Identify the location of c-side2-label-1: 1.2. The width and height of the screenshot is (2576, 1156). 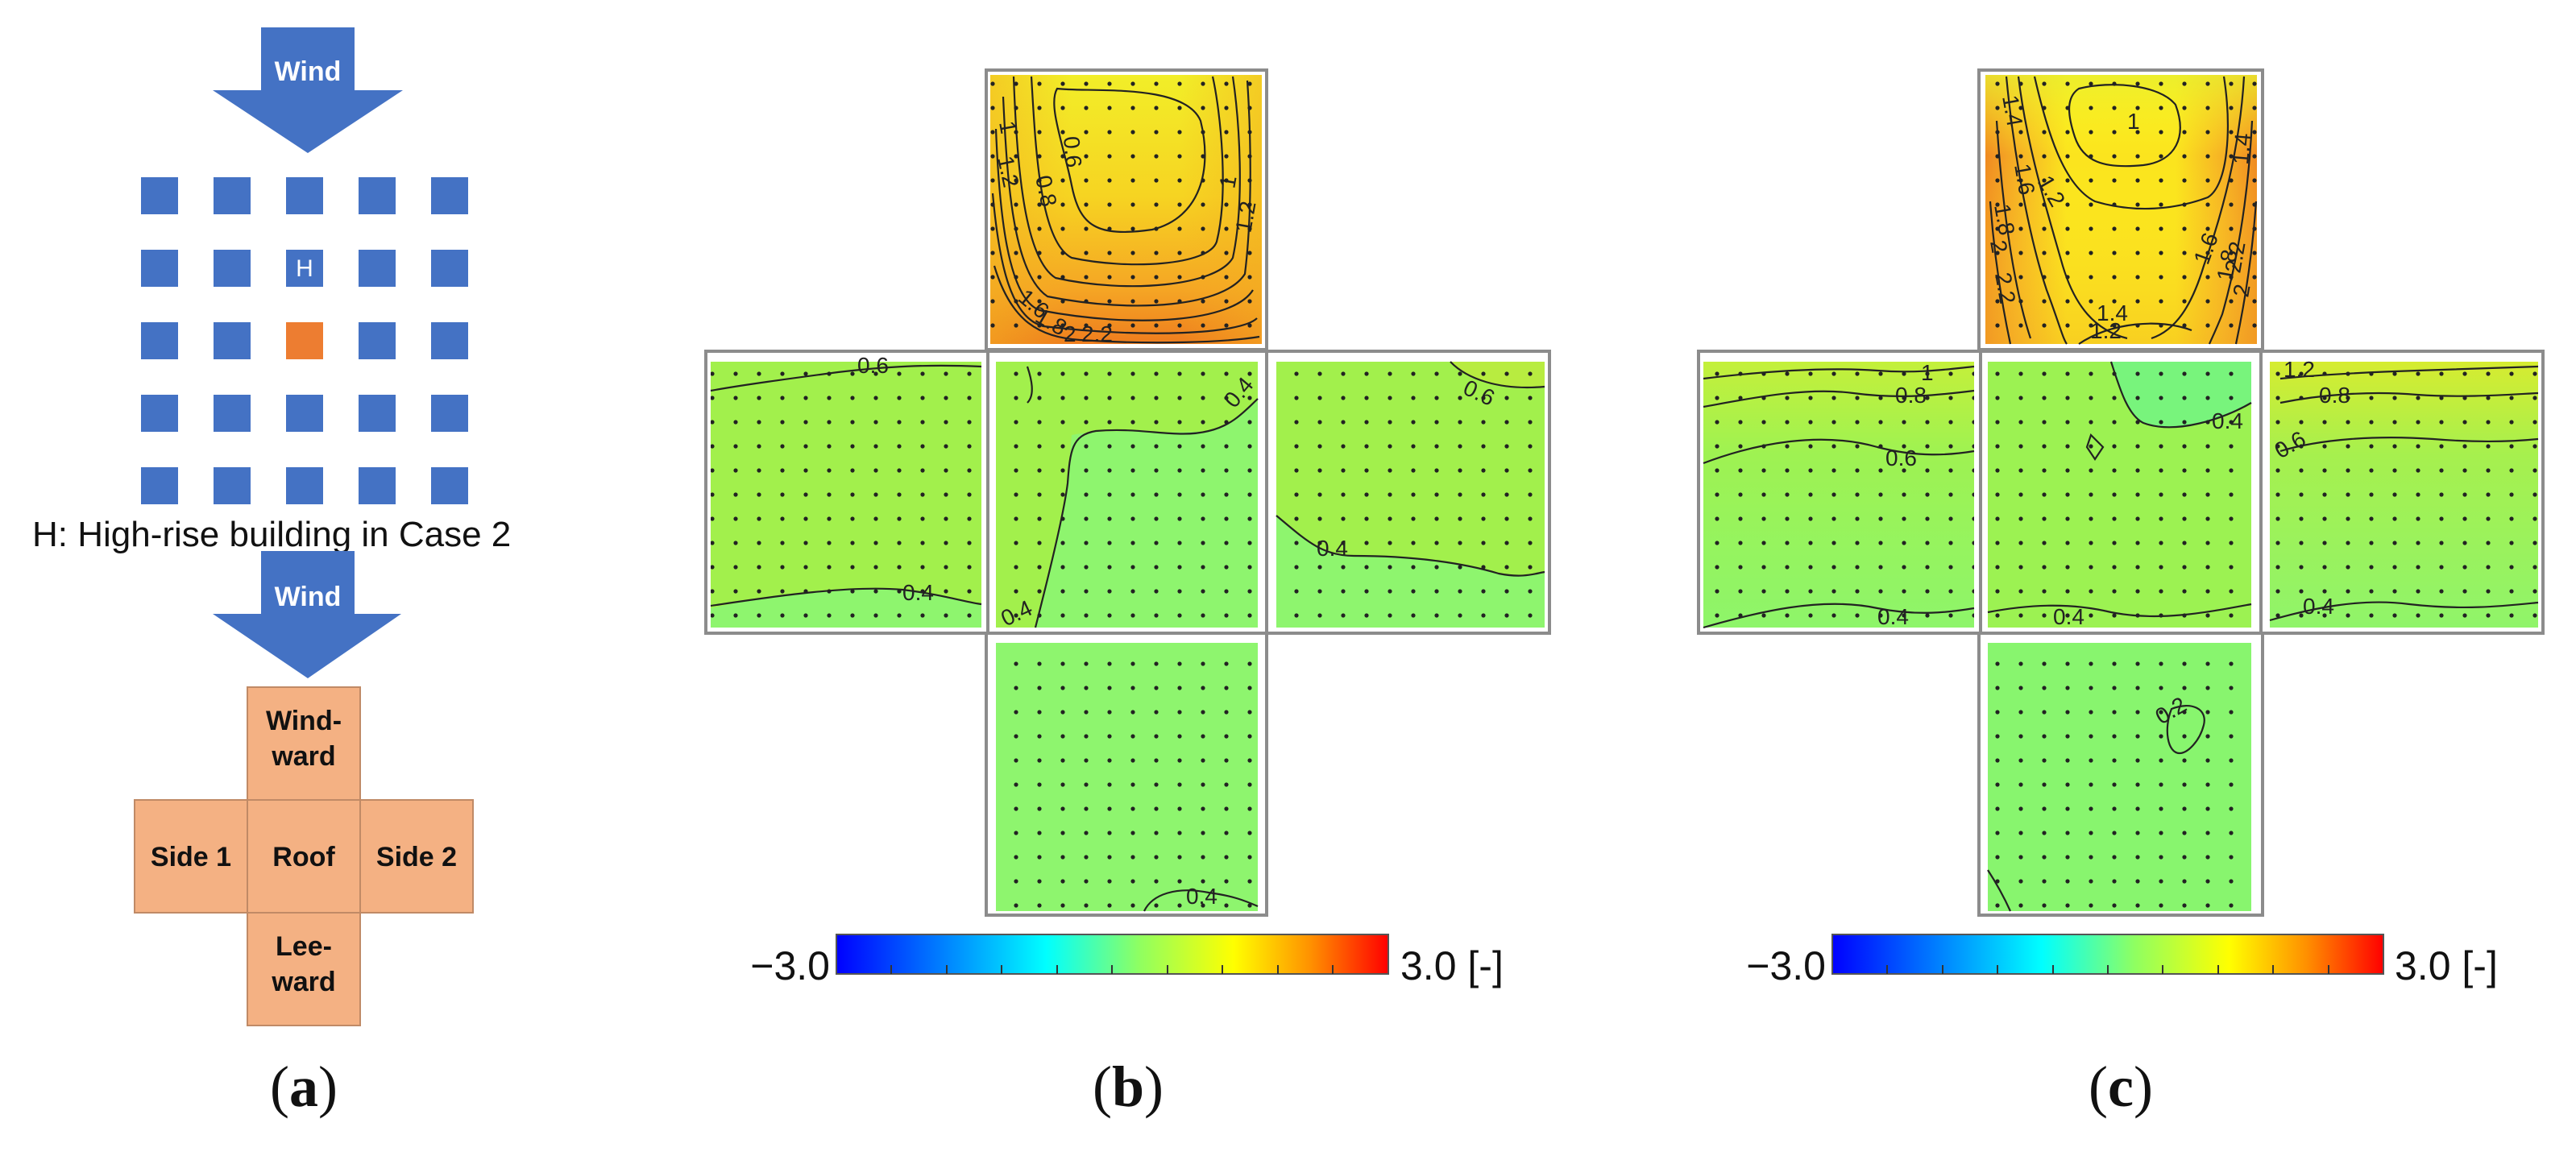
(2299, 369).